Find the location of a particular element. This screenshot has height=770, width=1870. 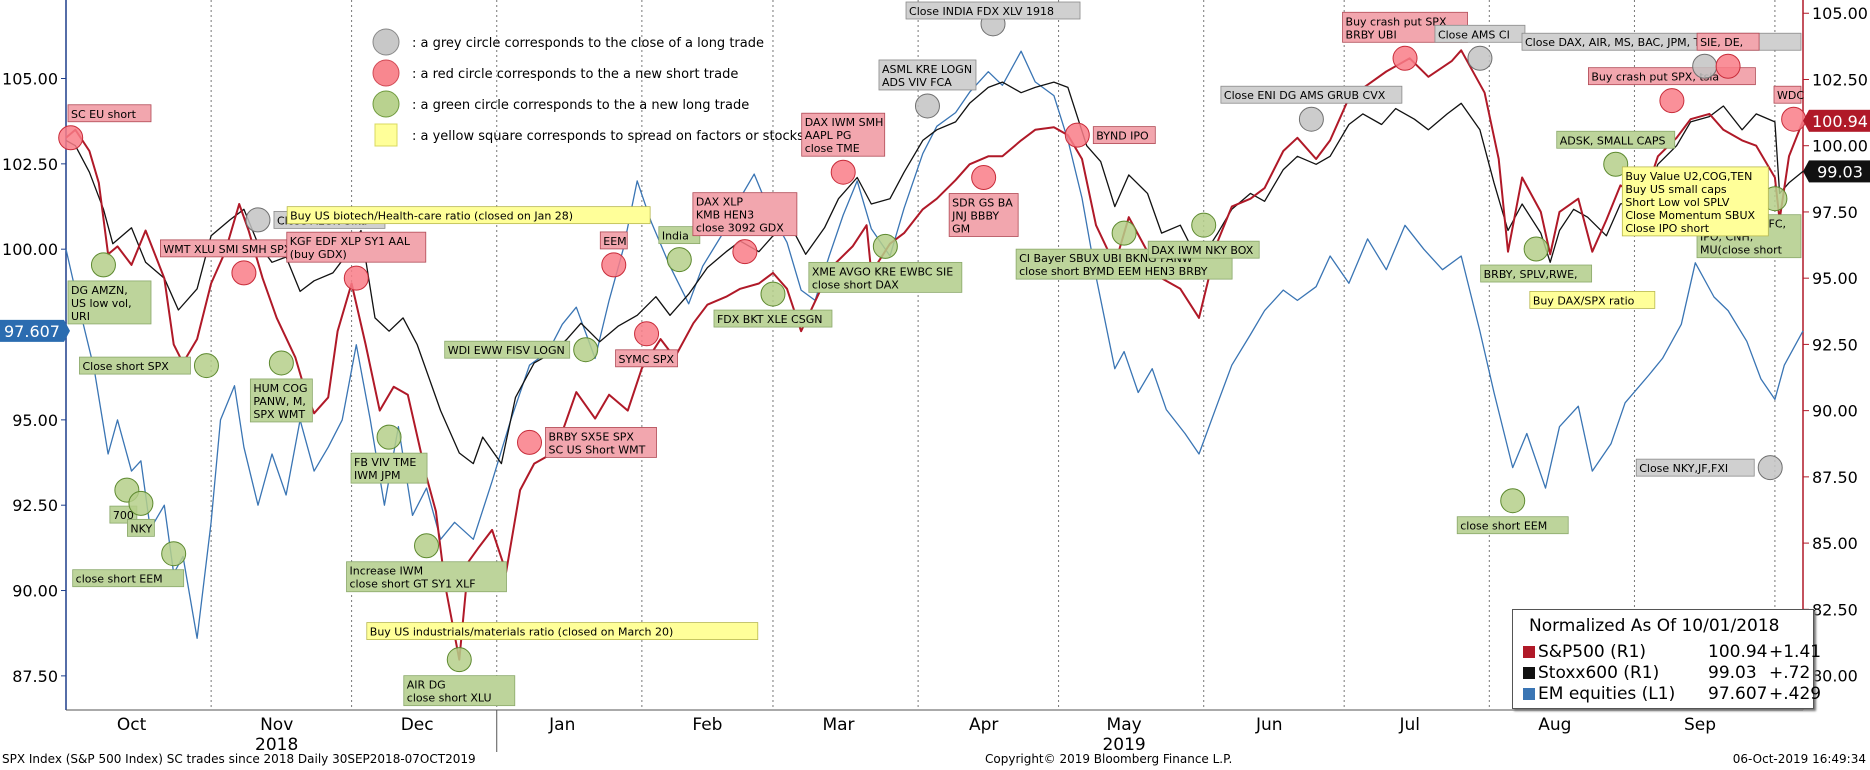

legend-swatch-sp500 is located at coordinates (1529, 652).